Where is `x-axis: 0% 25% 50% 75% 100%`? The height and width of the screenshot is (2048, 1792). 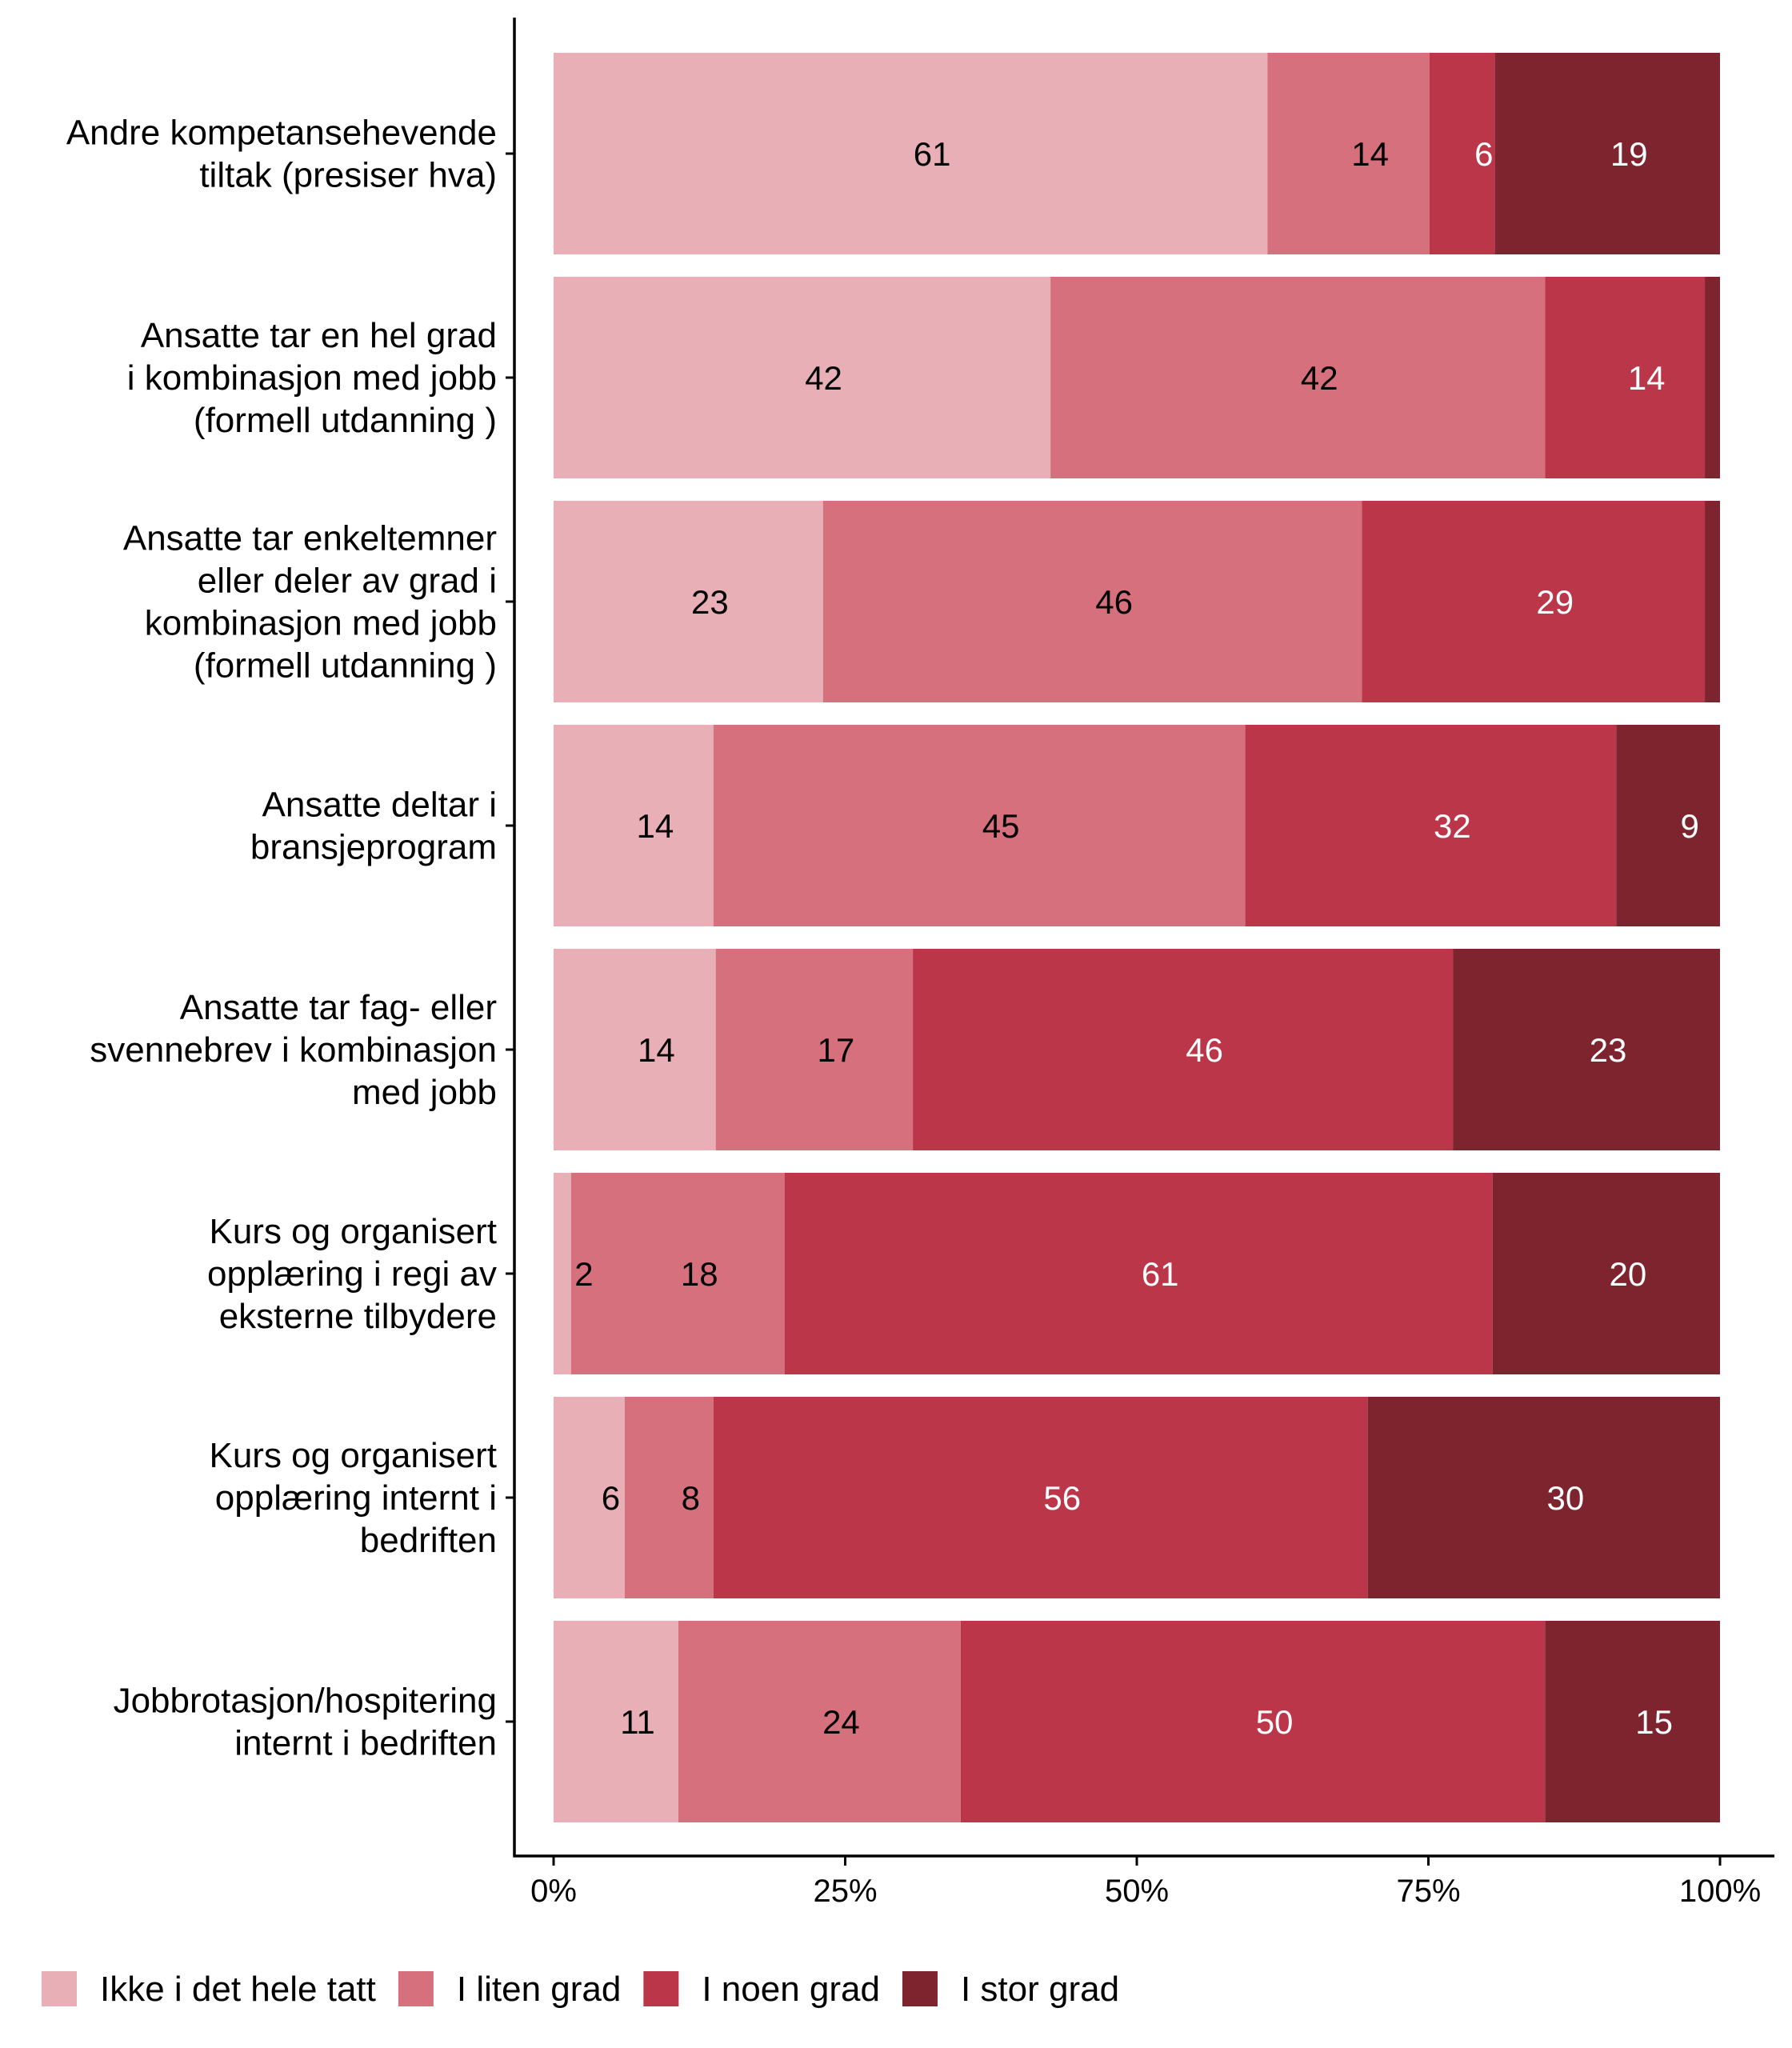 x-axis: 0% 25% 50% 75% 100% is located at coordinates (1143, 1881).